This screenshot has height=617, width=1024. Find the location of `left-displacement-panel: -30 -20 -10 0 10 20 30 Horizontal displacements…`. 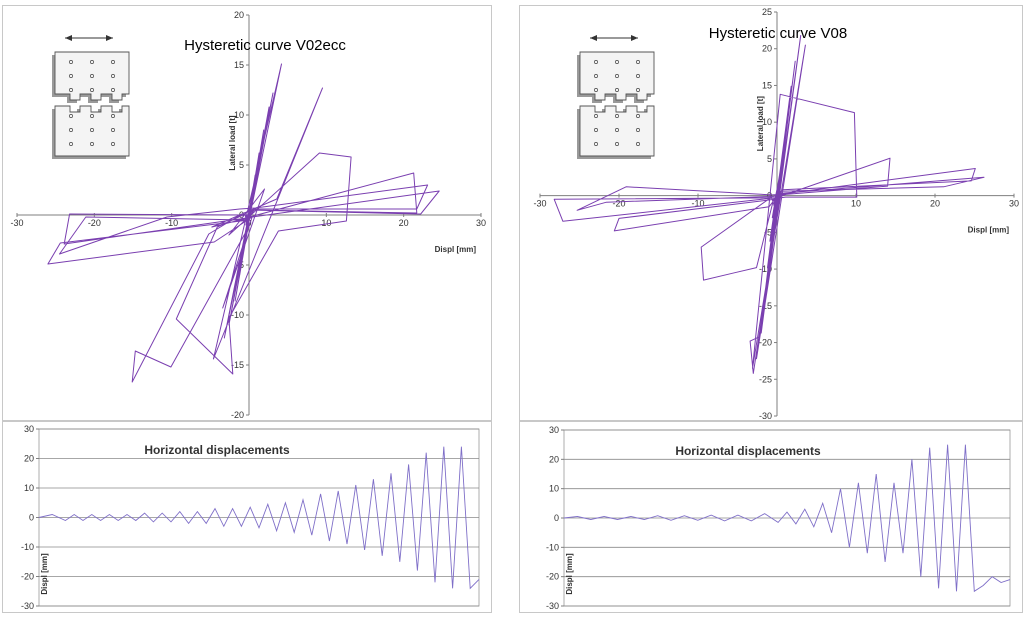

left-displacement-panel: -30 -20 -10 0 10 20 30 Horizontal displacements… is located at coordinates (247, 517).